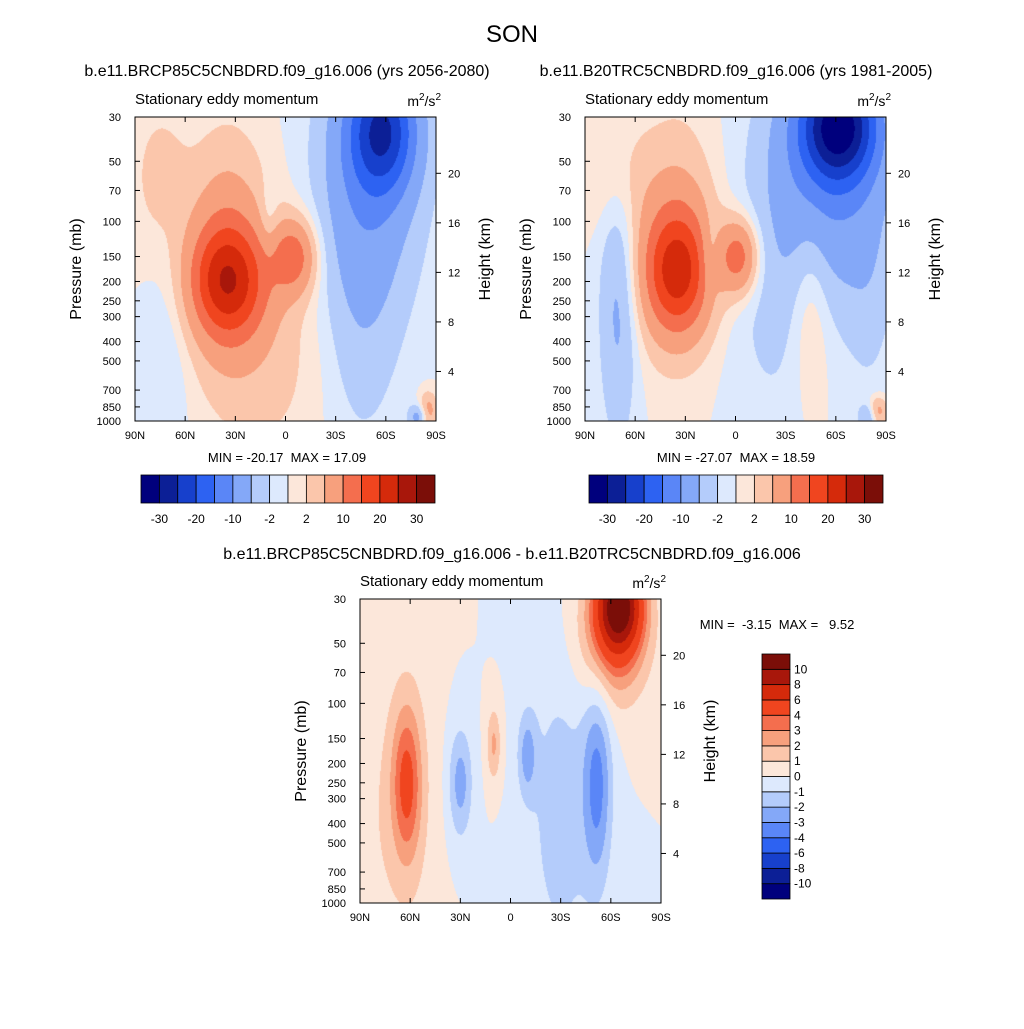 The height and width of the screenshot is (1029, 1024). Describe the element at coordinates (797, 777) in the screenshot. I see `colorbar-tick-label: 0` at that location.